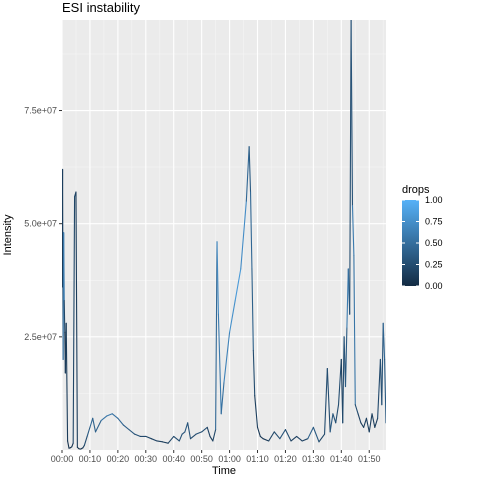 The width and height of the screenshot is (480, 485). I want to click on legend-tick-label: 0.50, so click(434, 243).